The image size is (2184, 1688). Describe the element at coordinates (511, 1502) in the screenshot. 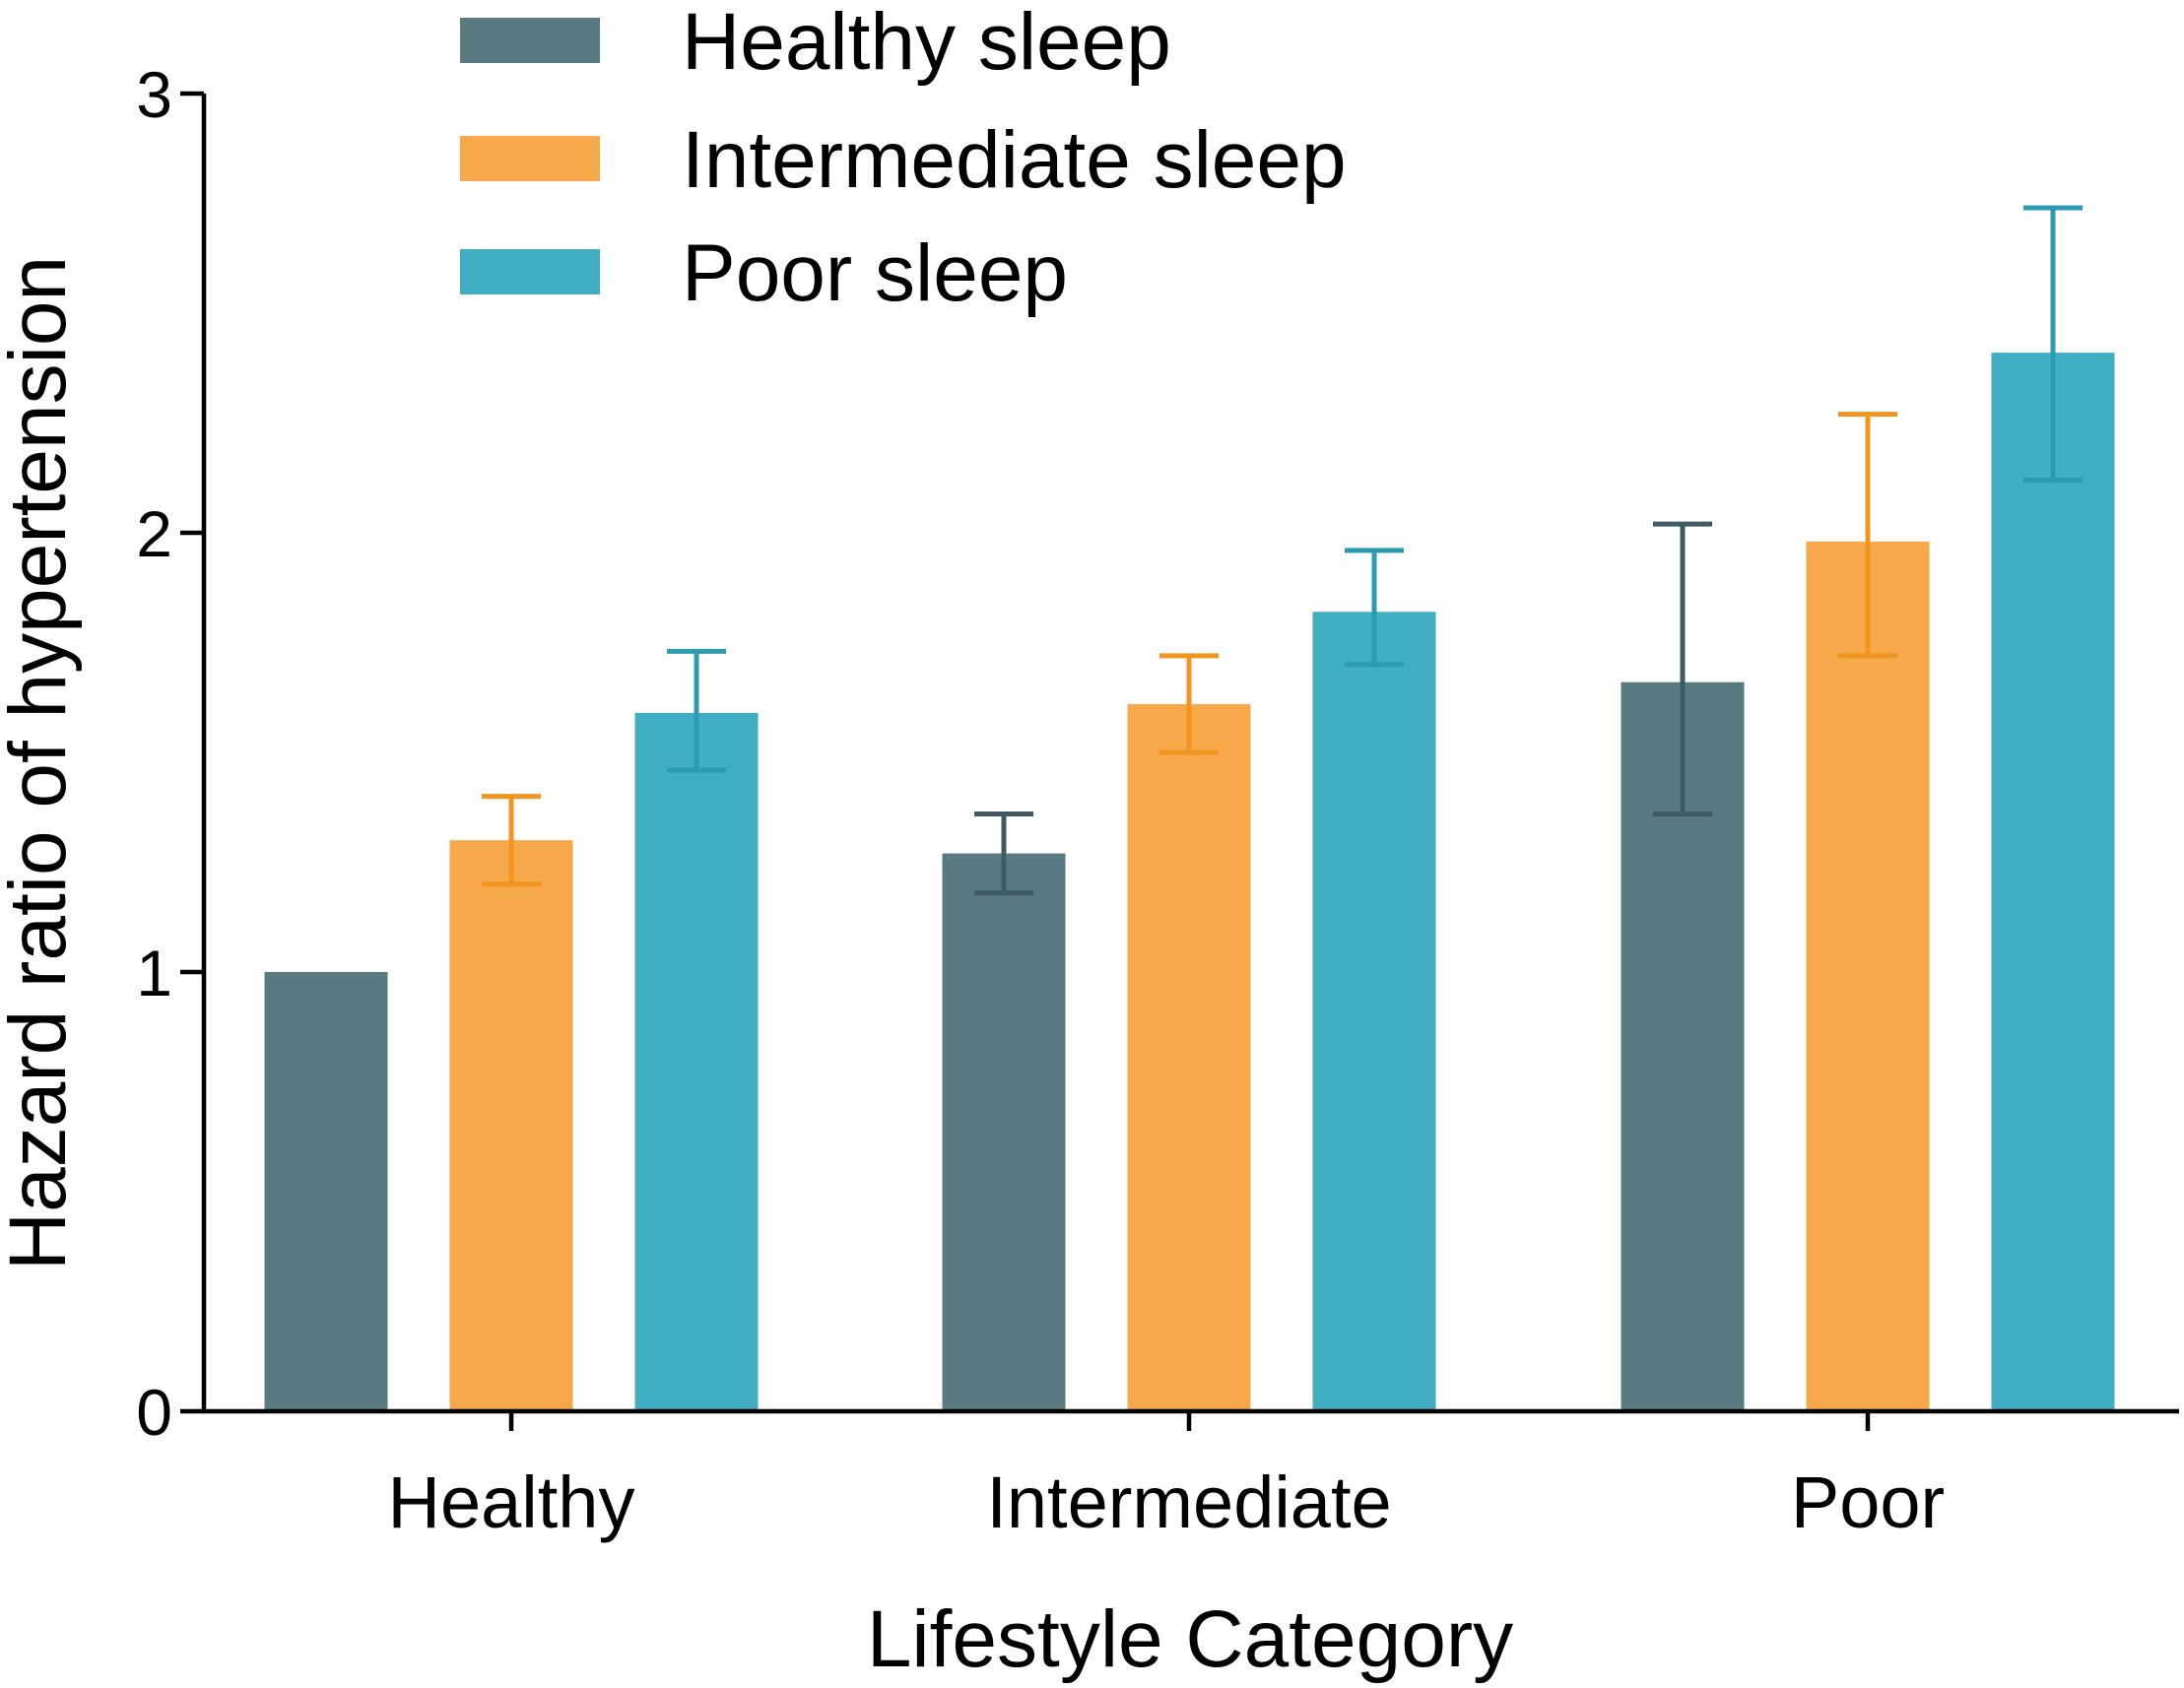

I see `x-tick-label-healthy: Healthy` at that location.